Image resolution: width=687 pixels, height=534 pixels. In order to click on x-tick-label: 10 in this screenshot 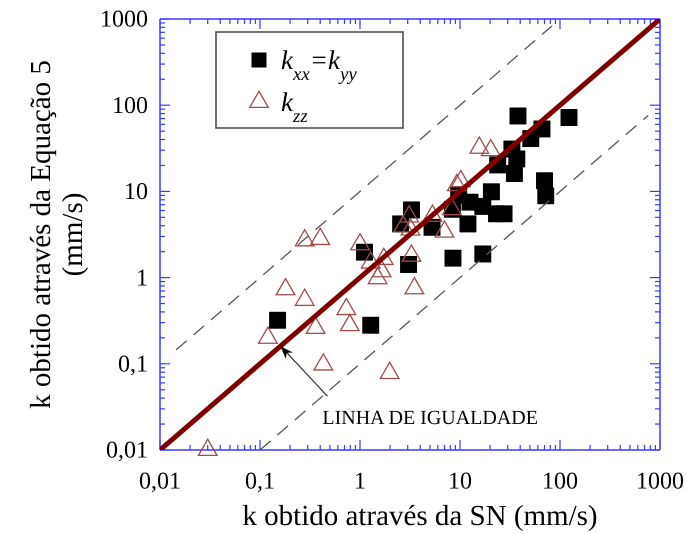, I will do `click(460, 481)`.